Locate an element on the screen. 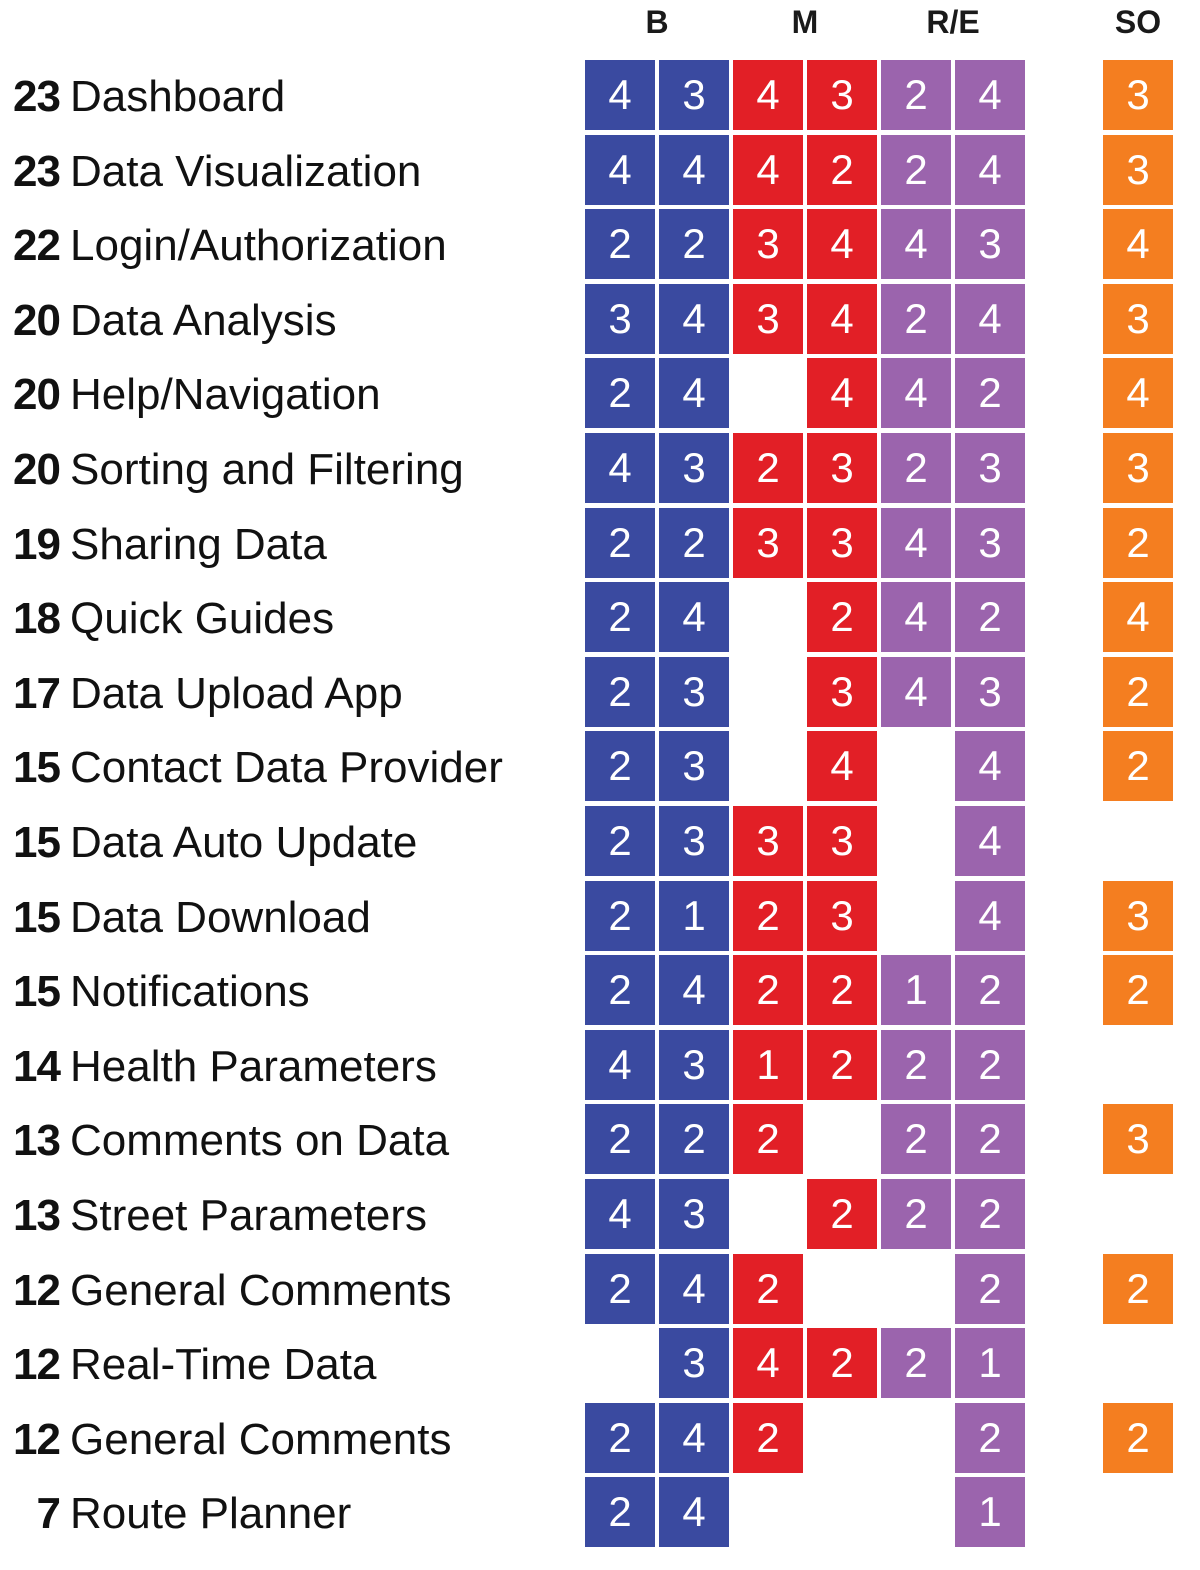 The image size is (1200, 1570). table-row: 19 Sharing Data 2 2 3 3 4 3 2 is located at coordinates (600, 545).